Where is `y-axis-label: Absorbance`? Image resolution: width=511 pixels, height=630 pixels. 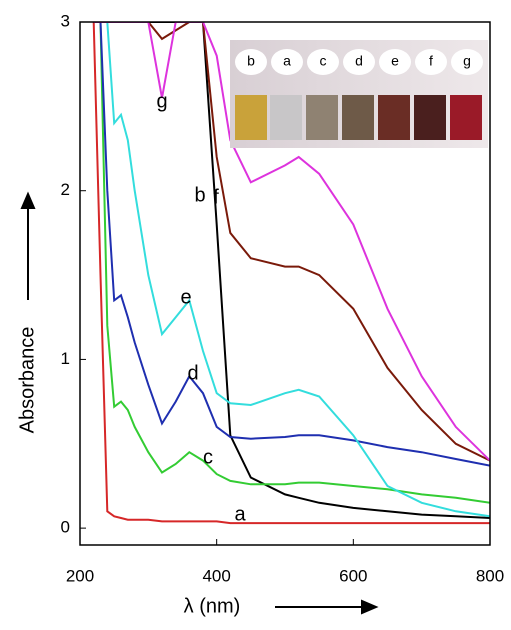
y-axis-label: Absorbance is located at coordinates (27, 380).